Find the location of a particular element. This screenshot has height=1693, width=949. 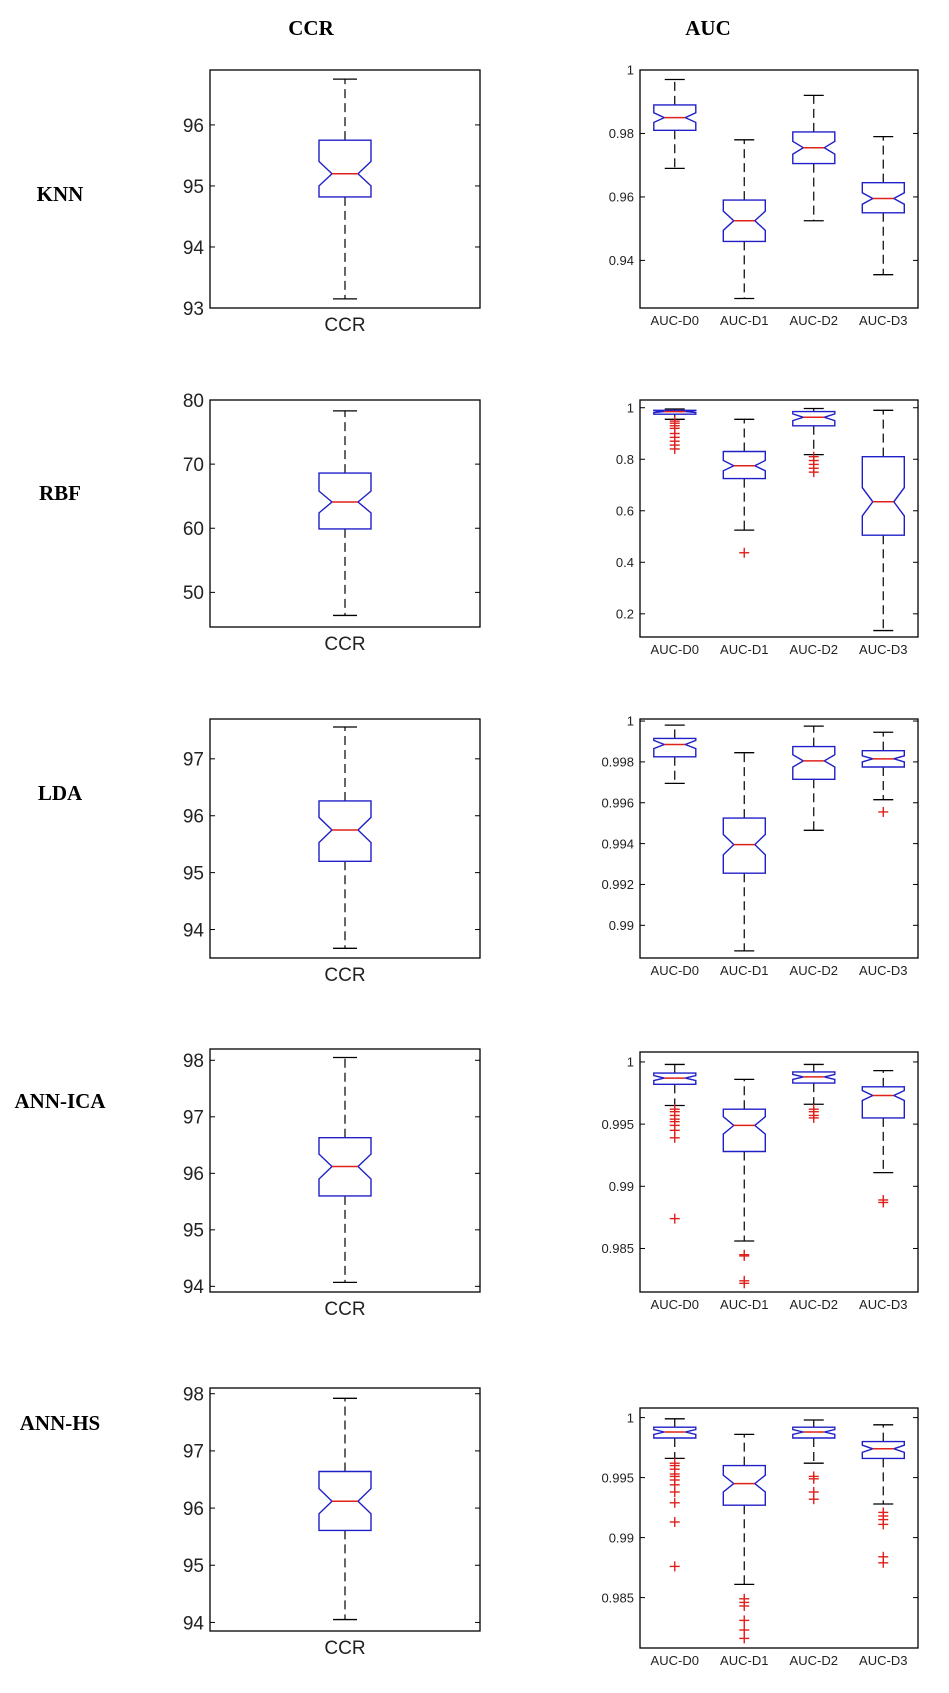

boxplot-ann-hs-auc: 0.985 0.99 0.995 1 AUC-D0 AUC-D1 AUC-D2 AUC-D3 is located at coordinates (760, 1537).